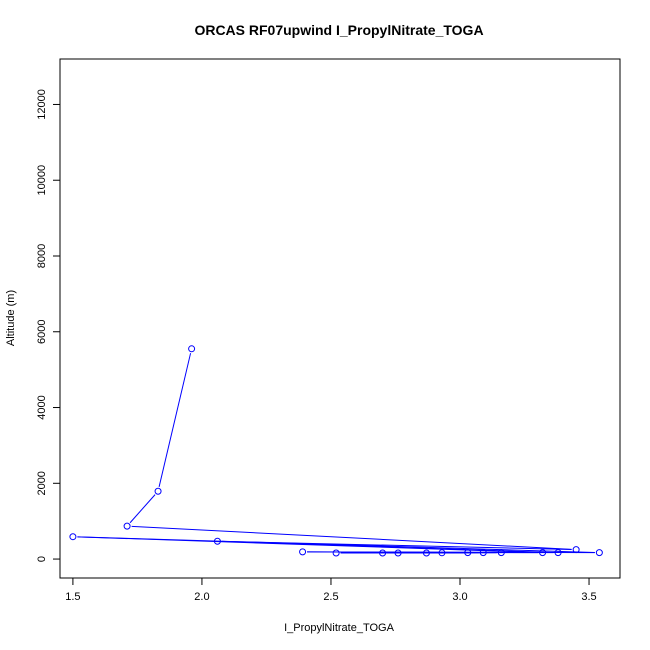 The image size is (650, 650). What do you see at coordinates (42, 407) in the screenshot?
I see `y-tick-label: 4000` at bounding box center [42, 407].